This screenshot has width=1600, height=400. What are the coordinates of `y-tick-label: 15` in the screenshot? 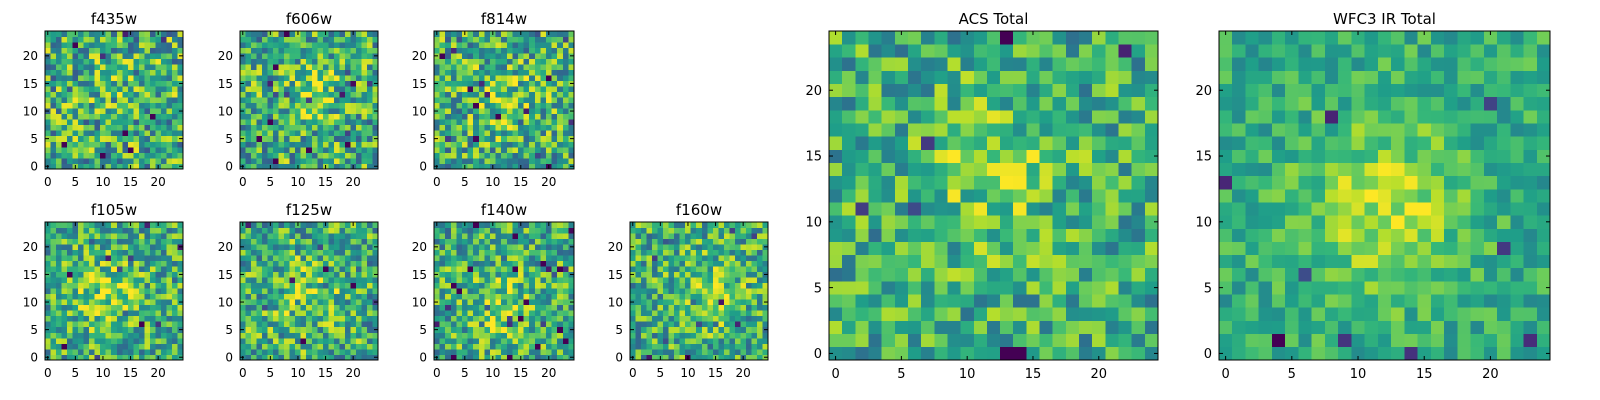 It's located at (225, 84).